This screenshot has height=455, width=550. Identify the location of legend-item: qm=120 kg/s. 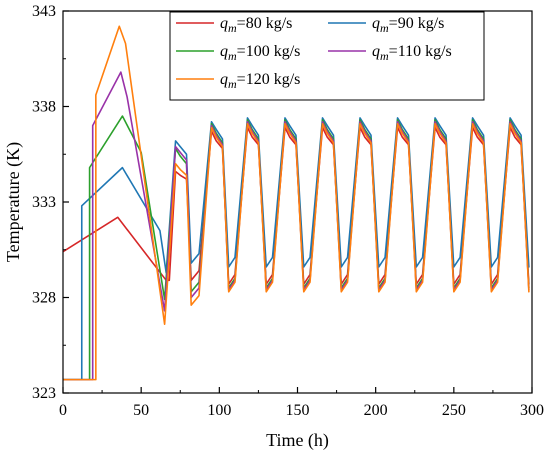
(238, 81).